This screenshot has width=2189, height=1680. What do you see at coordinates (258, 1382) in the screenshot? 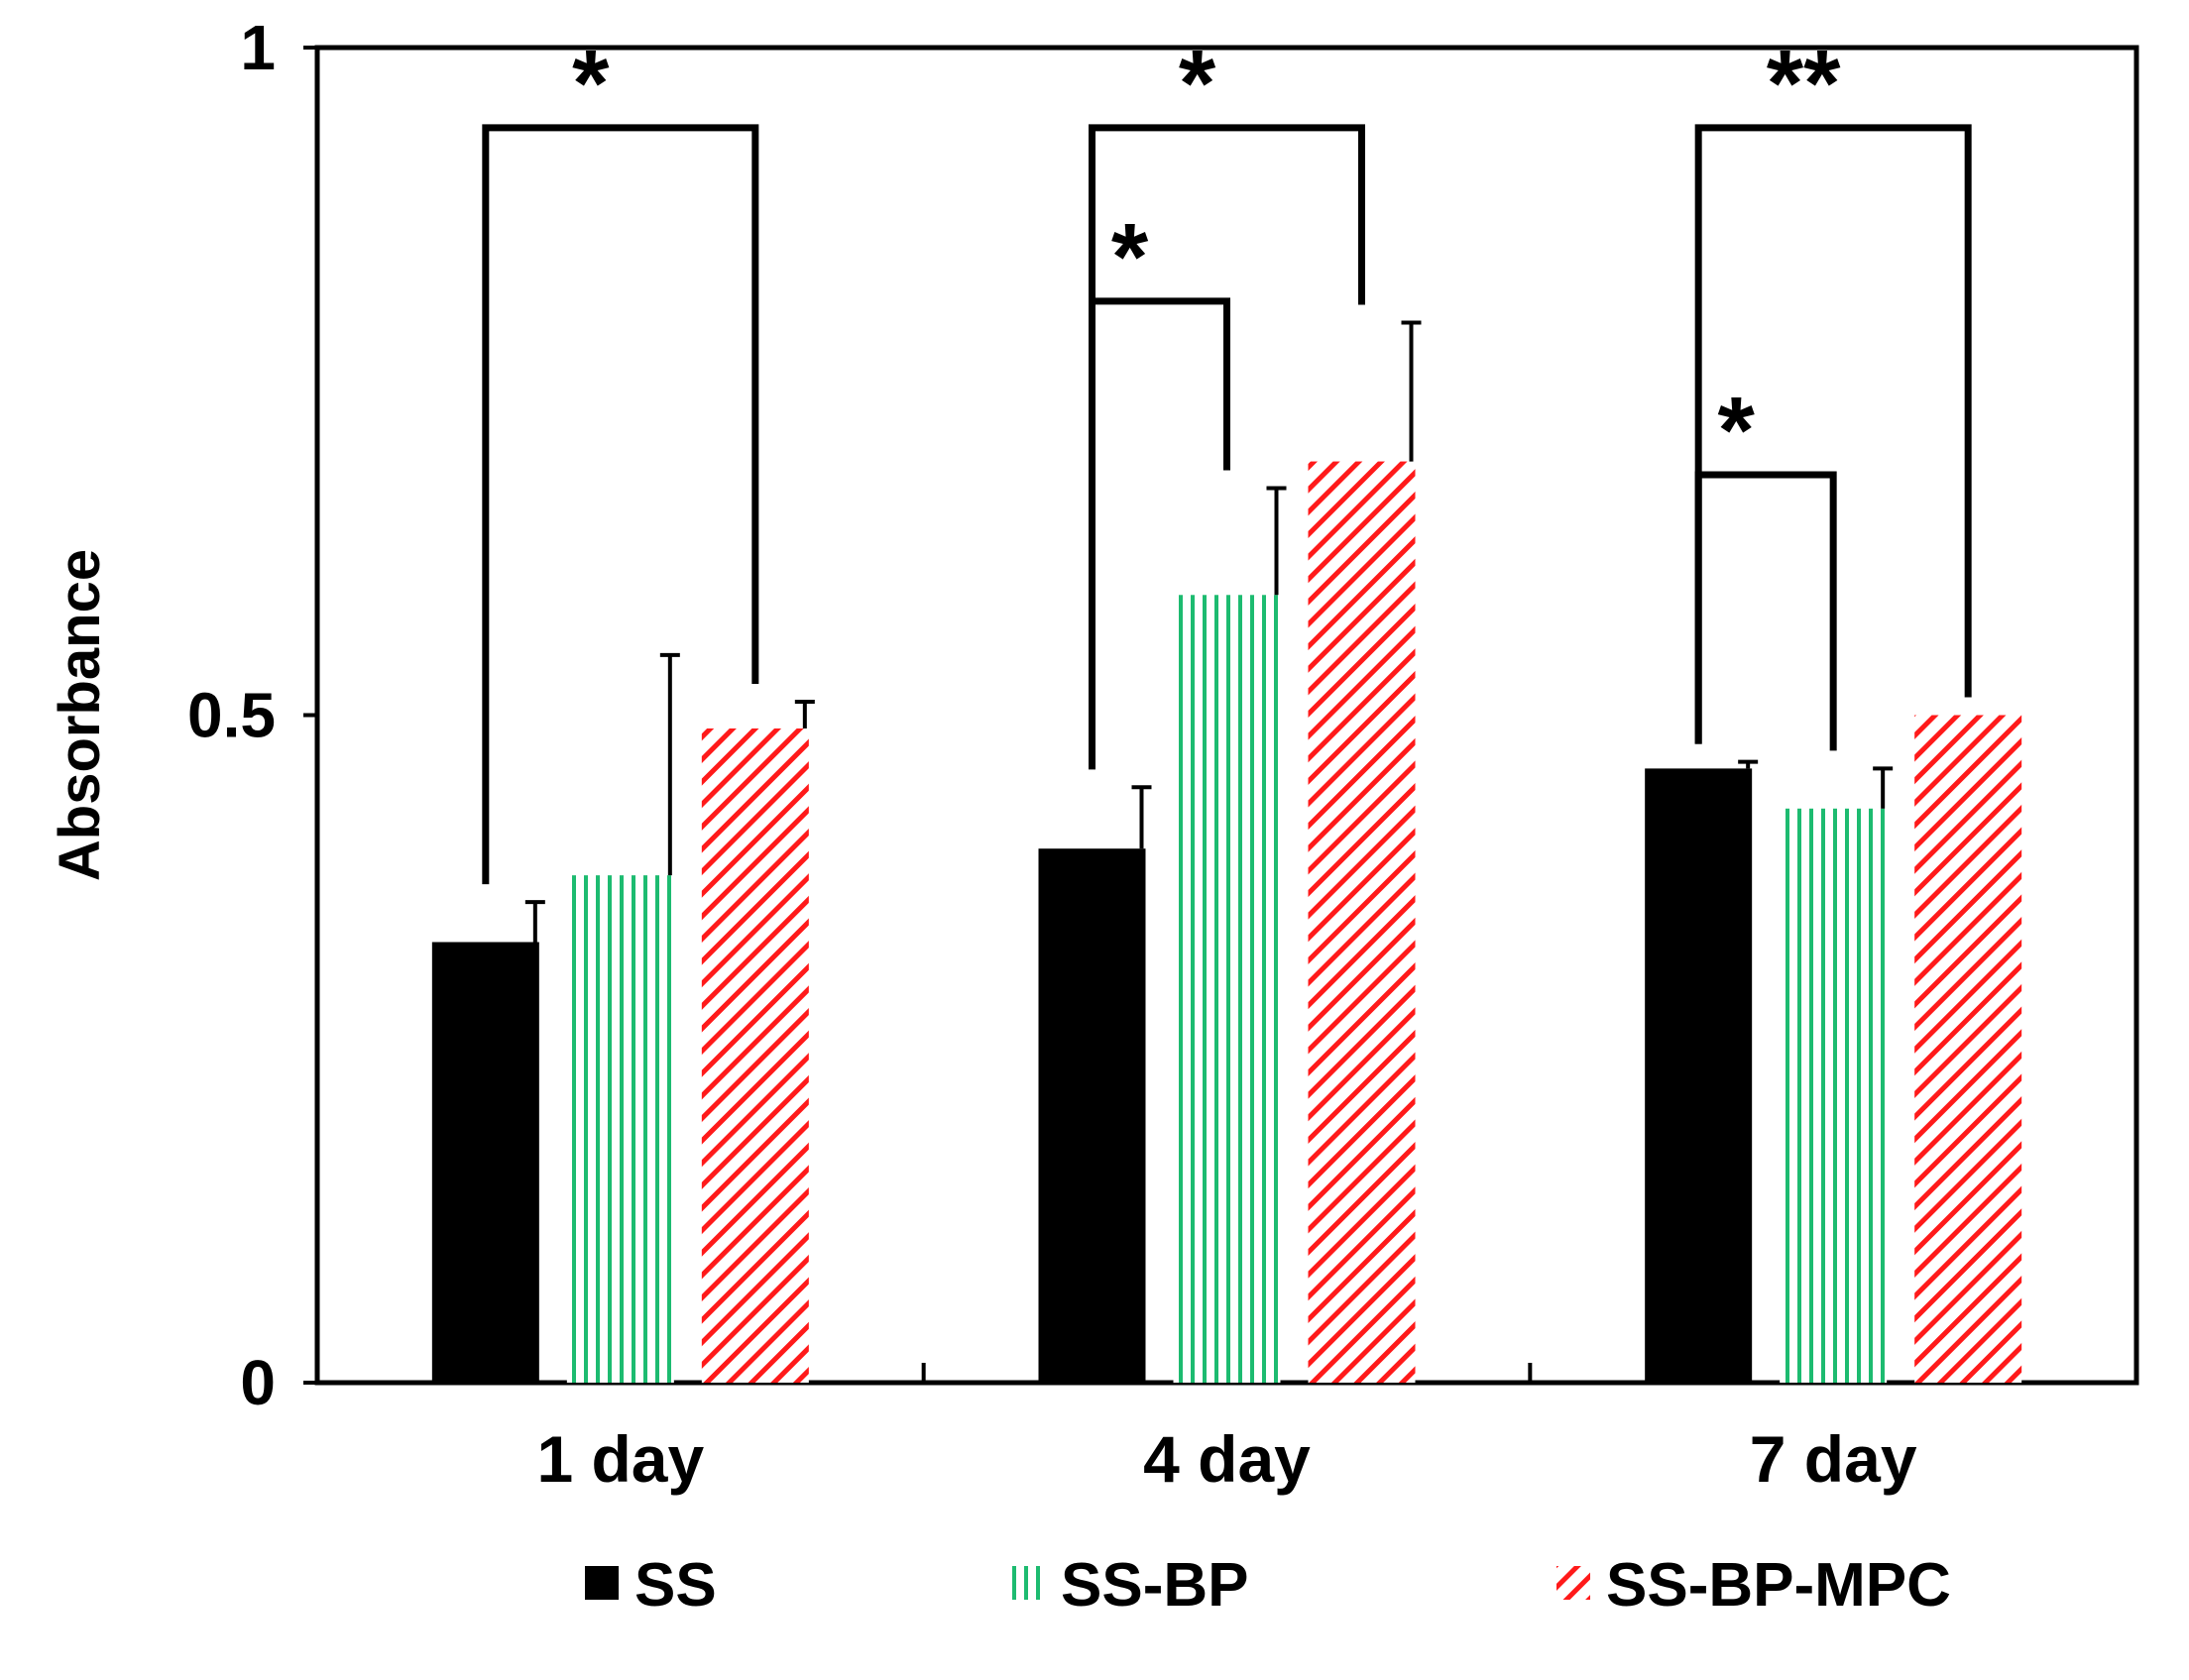
I see `y-tick-label: 0` at bounding box center [258, 1382].